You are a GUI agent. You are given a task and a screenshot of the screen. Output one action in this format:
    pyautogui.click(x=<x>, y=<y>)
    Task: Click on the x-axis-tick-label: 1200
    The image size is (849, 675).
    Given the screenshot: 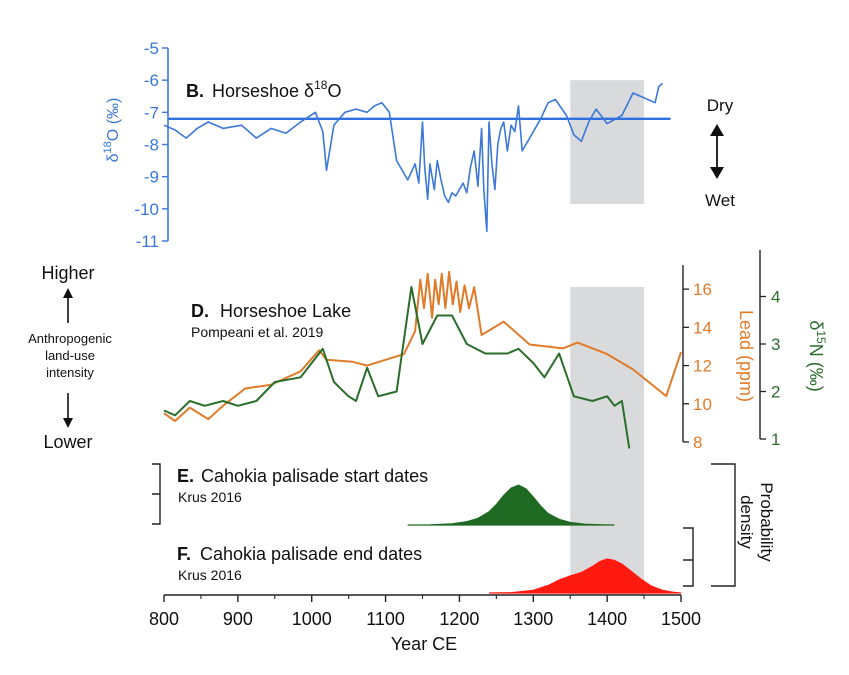 What is the action you would take?
    pyautogui.click(x=459, y=619)
    